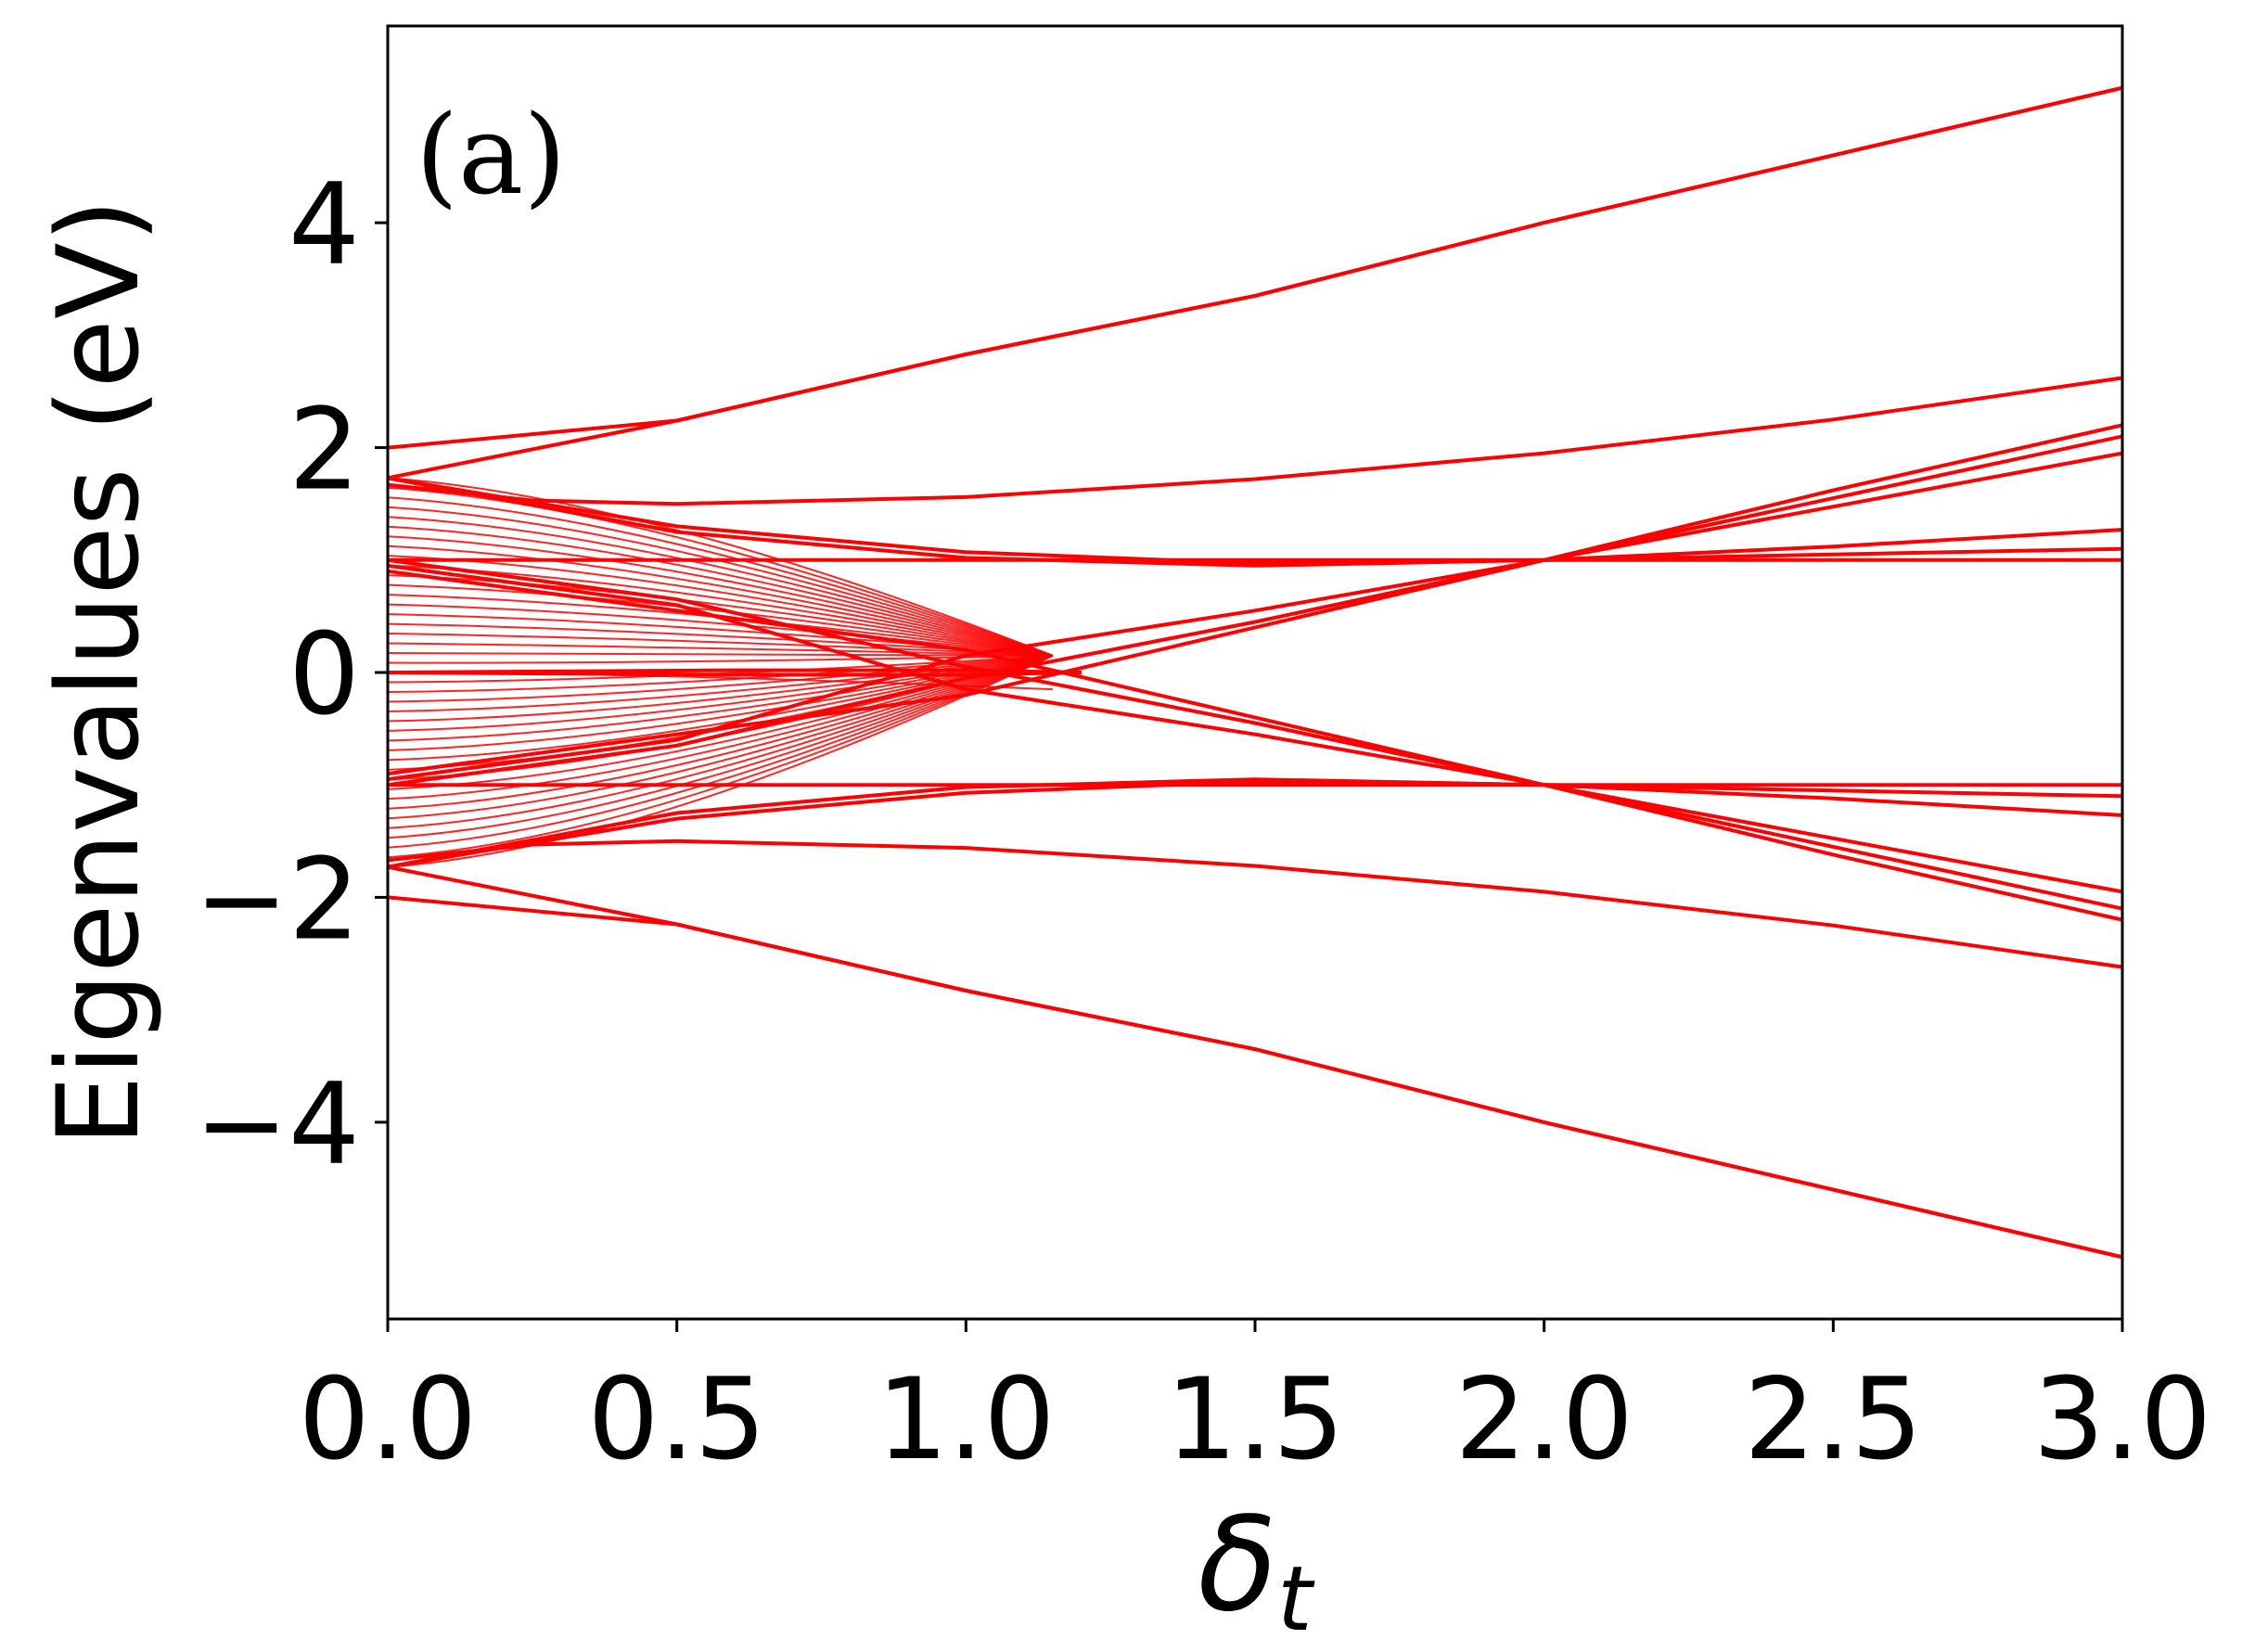 This screenshot has width=2242, height=1652. What do you see at coordinates (324, 225) in the screenshot?
I see `y-tick-label: 4` at bounding box center [324, 225].